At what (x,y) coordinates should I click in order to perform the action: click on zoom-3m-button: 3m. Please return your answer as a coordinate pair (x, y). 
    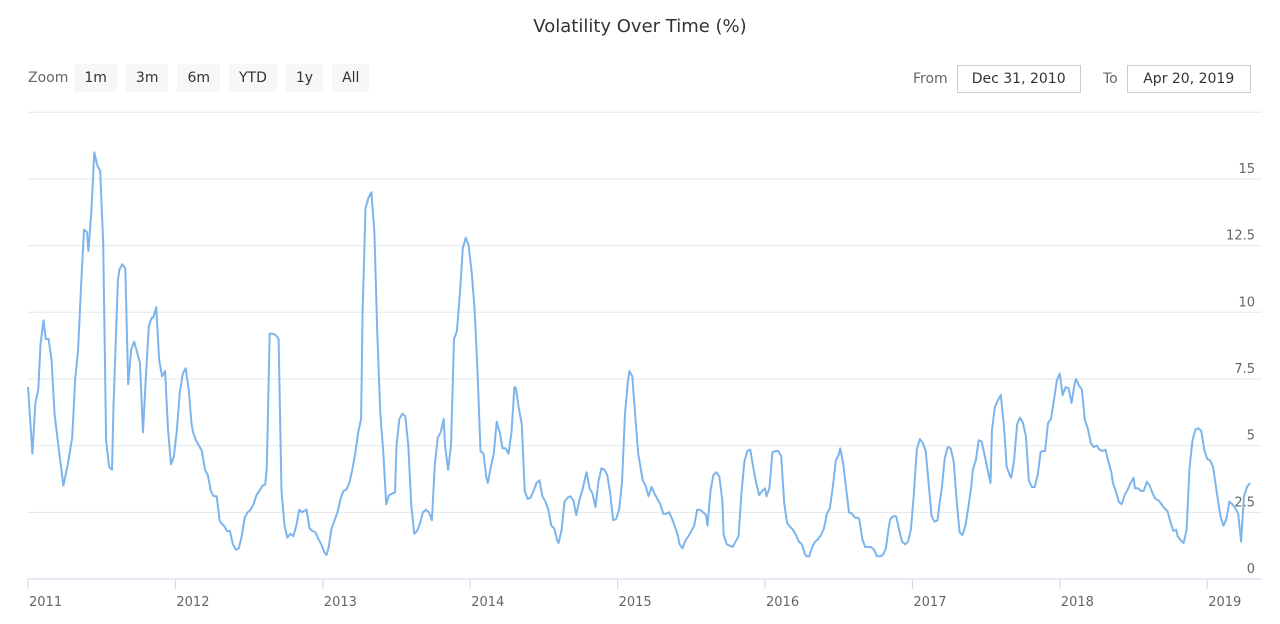
    Looking at the image, I should click on (147, 78).